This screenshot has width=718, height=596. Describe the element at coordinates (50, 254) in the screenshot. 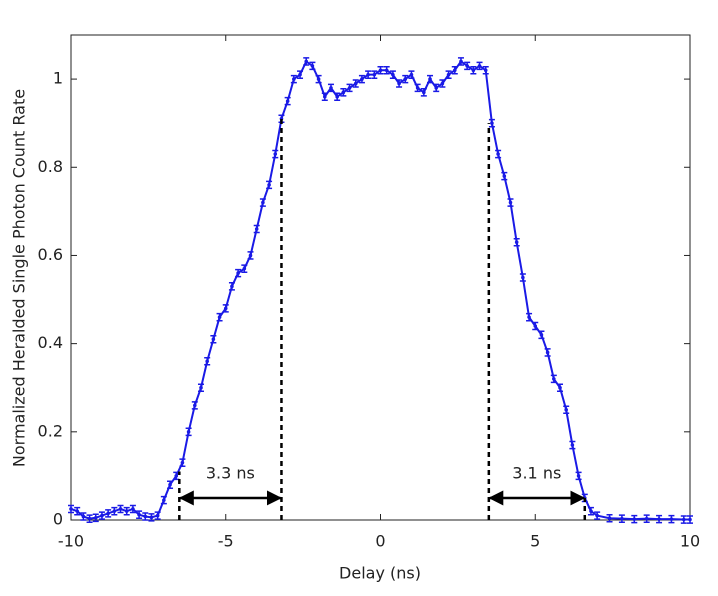

I see `y-tick-label: 0.6` at that location.